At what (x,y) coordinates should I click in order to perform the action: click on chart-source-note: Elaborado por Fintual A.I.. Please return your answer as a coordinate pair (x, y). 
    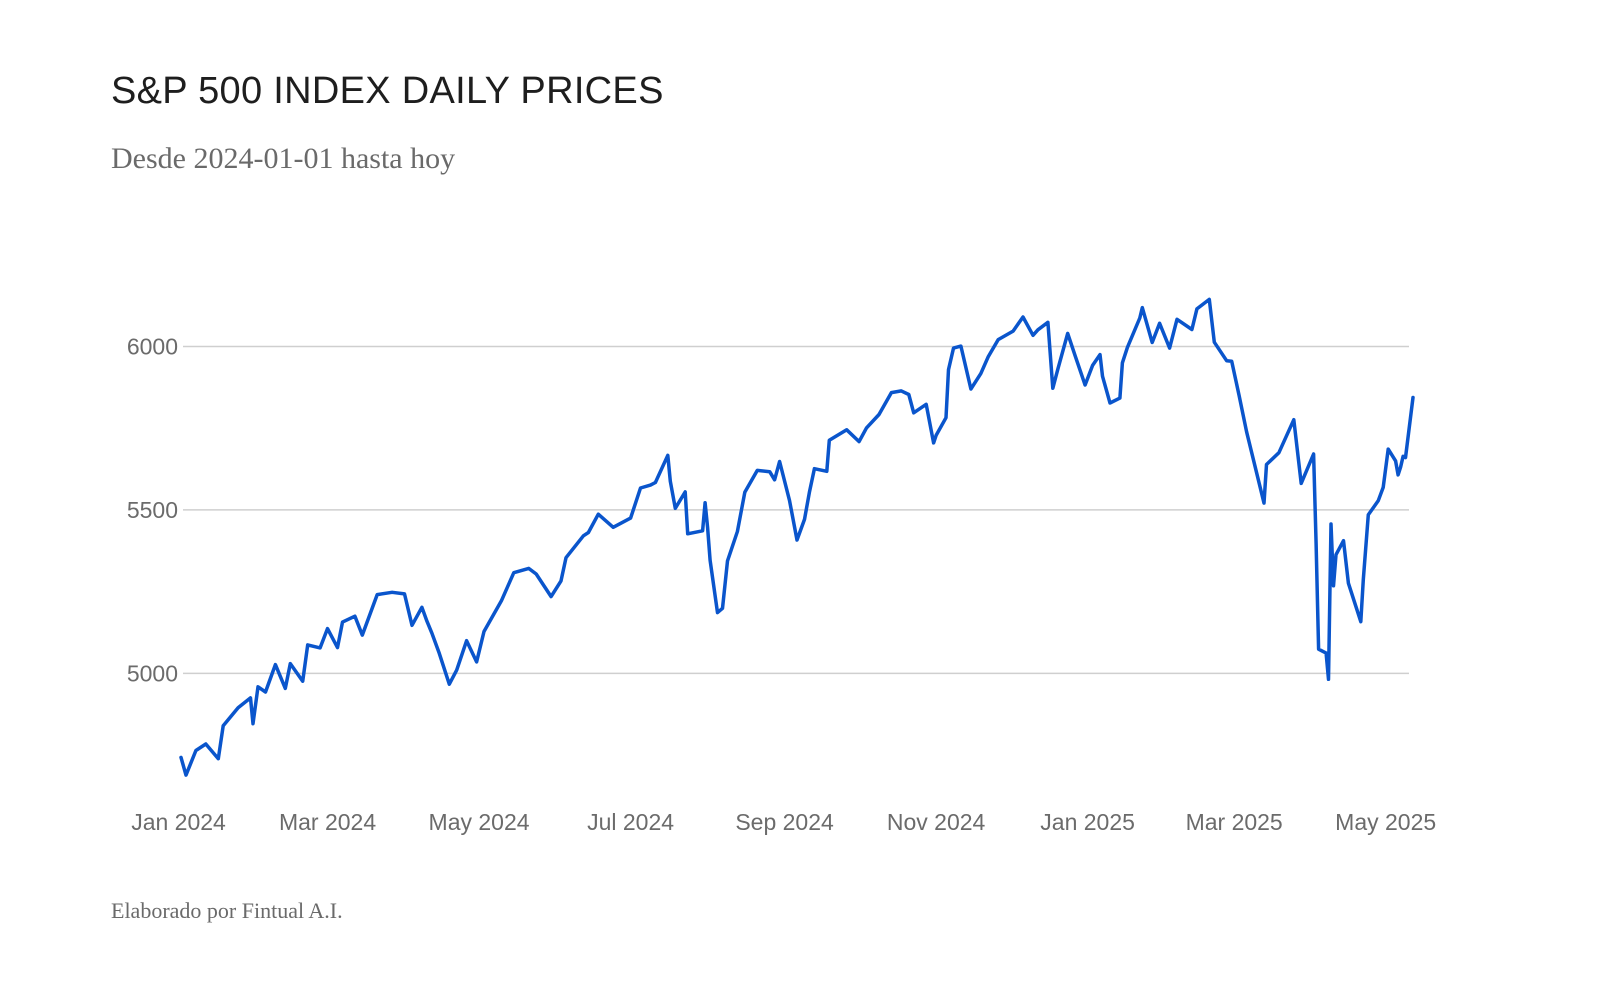
    Looking at the image, I should click on (227, 910).